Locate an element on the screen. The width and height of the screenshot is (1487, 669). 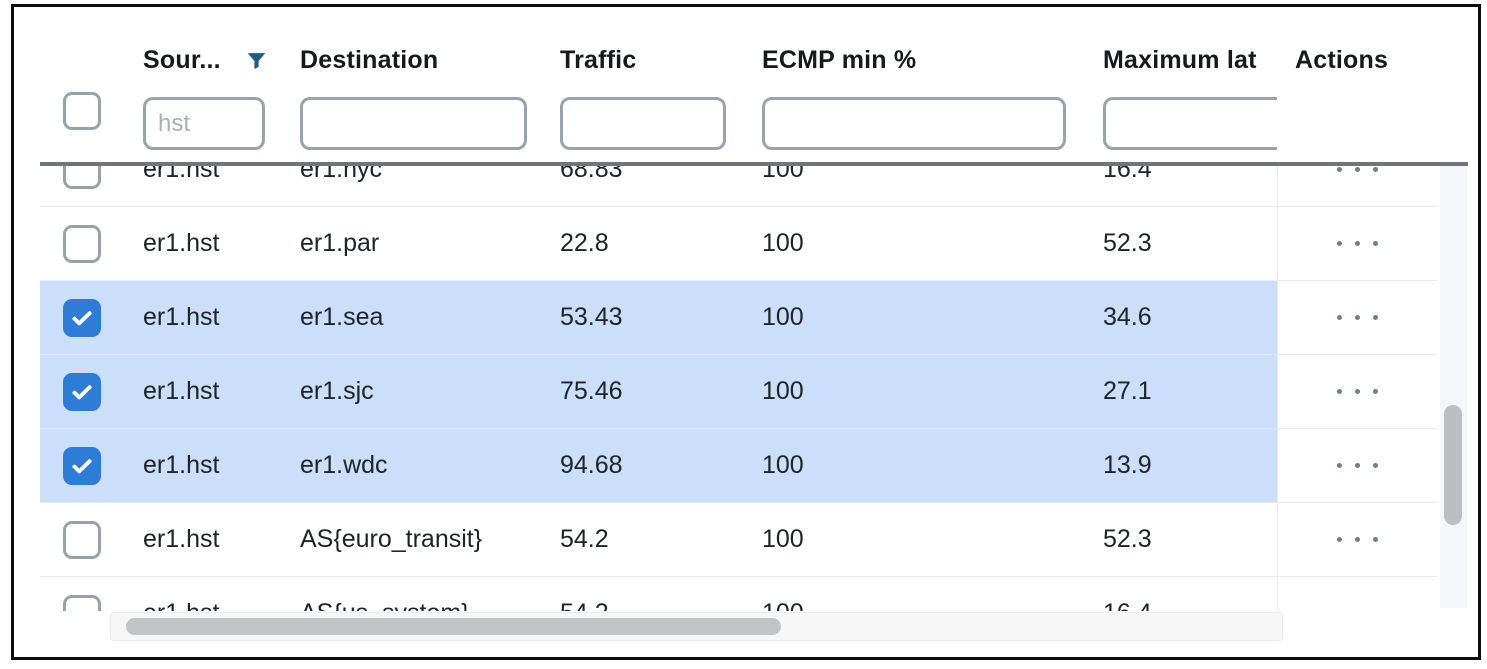
horizontal-scrollbar-track is located at coordinates (696, 626).